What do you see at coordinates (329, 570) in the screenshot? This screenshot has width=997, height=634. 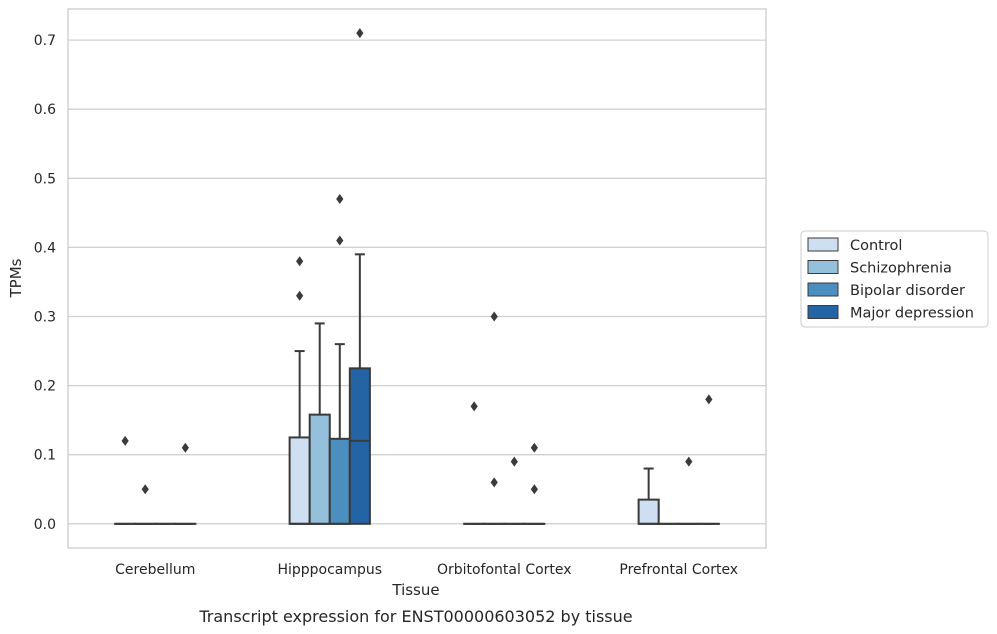 I see `x-tick-label: Hipppocampus` at bounding box center [329, 570].